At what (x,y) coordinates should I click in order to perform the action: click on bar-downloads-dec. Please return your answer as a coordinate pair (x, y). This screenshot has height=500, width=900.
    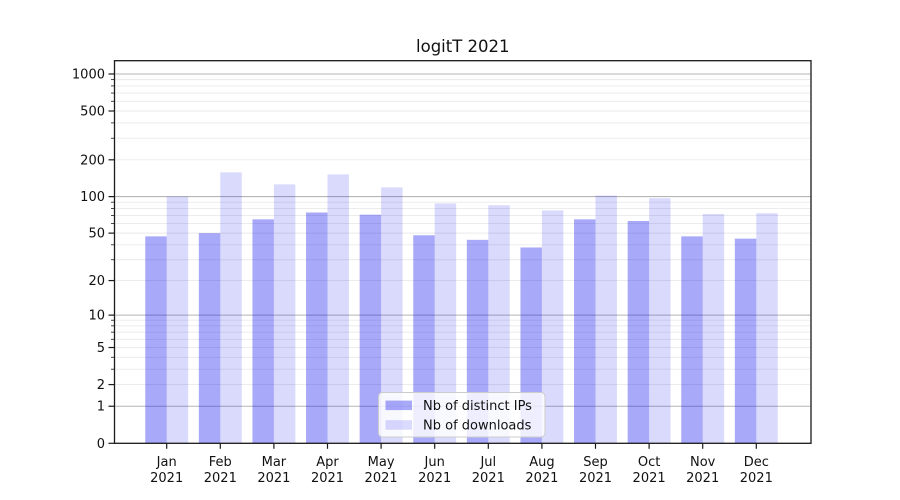
    Looking at the image, I should click on (767, 328).